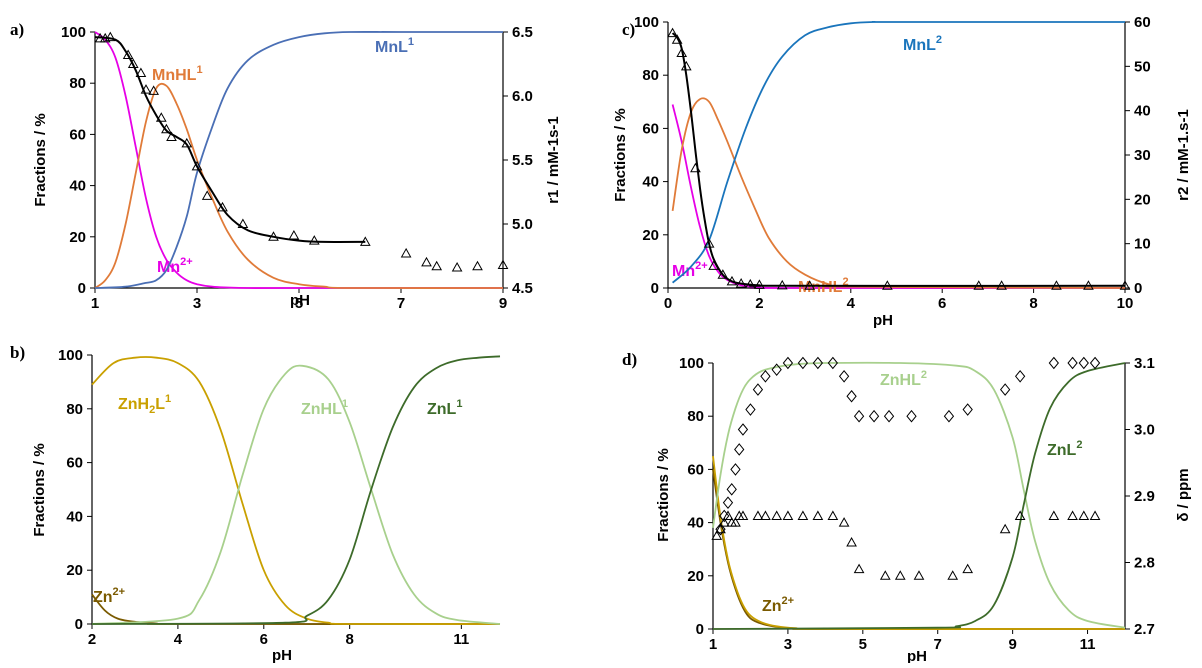  What do you see at coordinates (1142, 111) in the screenshot?
I see `y2-tick-label: 40` at bounding box center [1142, 111].